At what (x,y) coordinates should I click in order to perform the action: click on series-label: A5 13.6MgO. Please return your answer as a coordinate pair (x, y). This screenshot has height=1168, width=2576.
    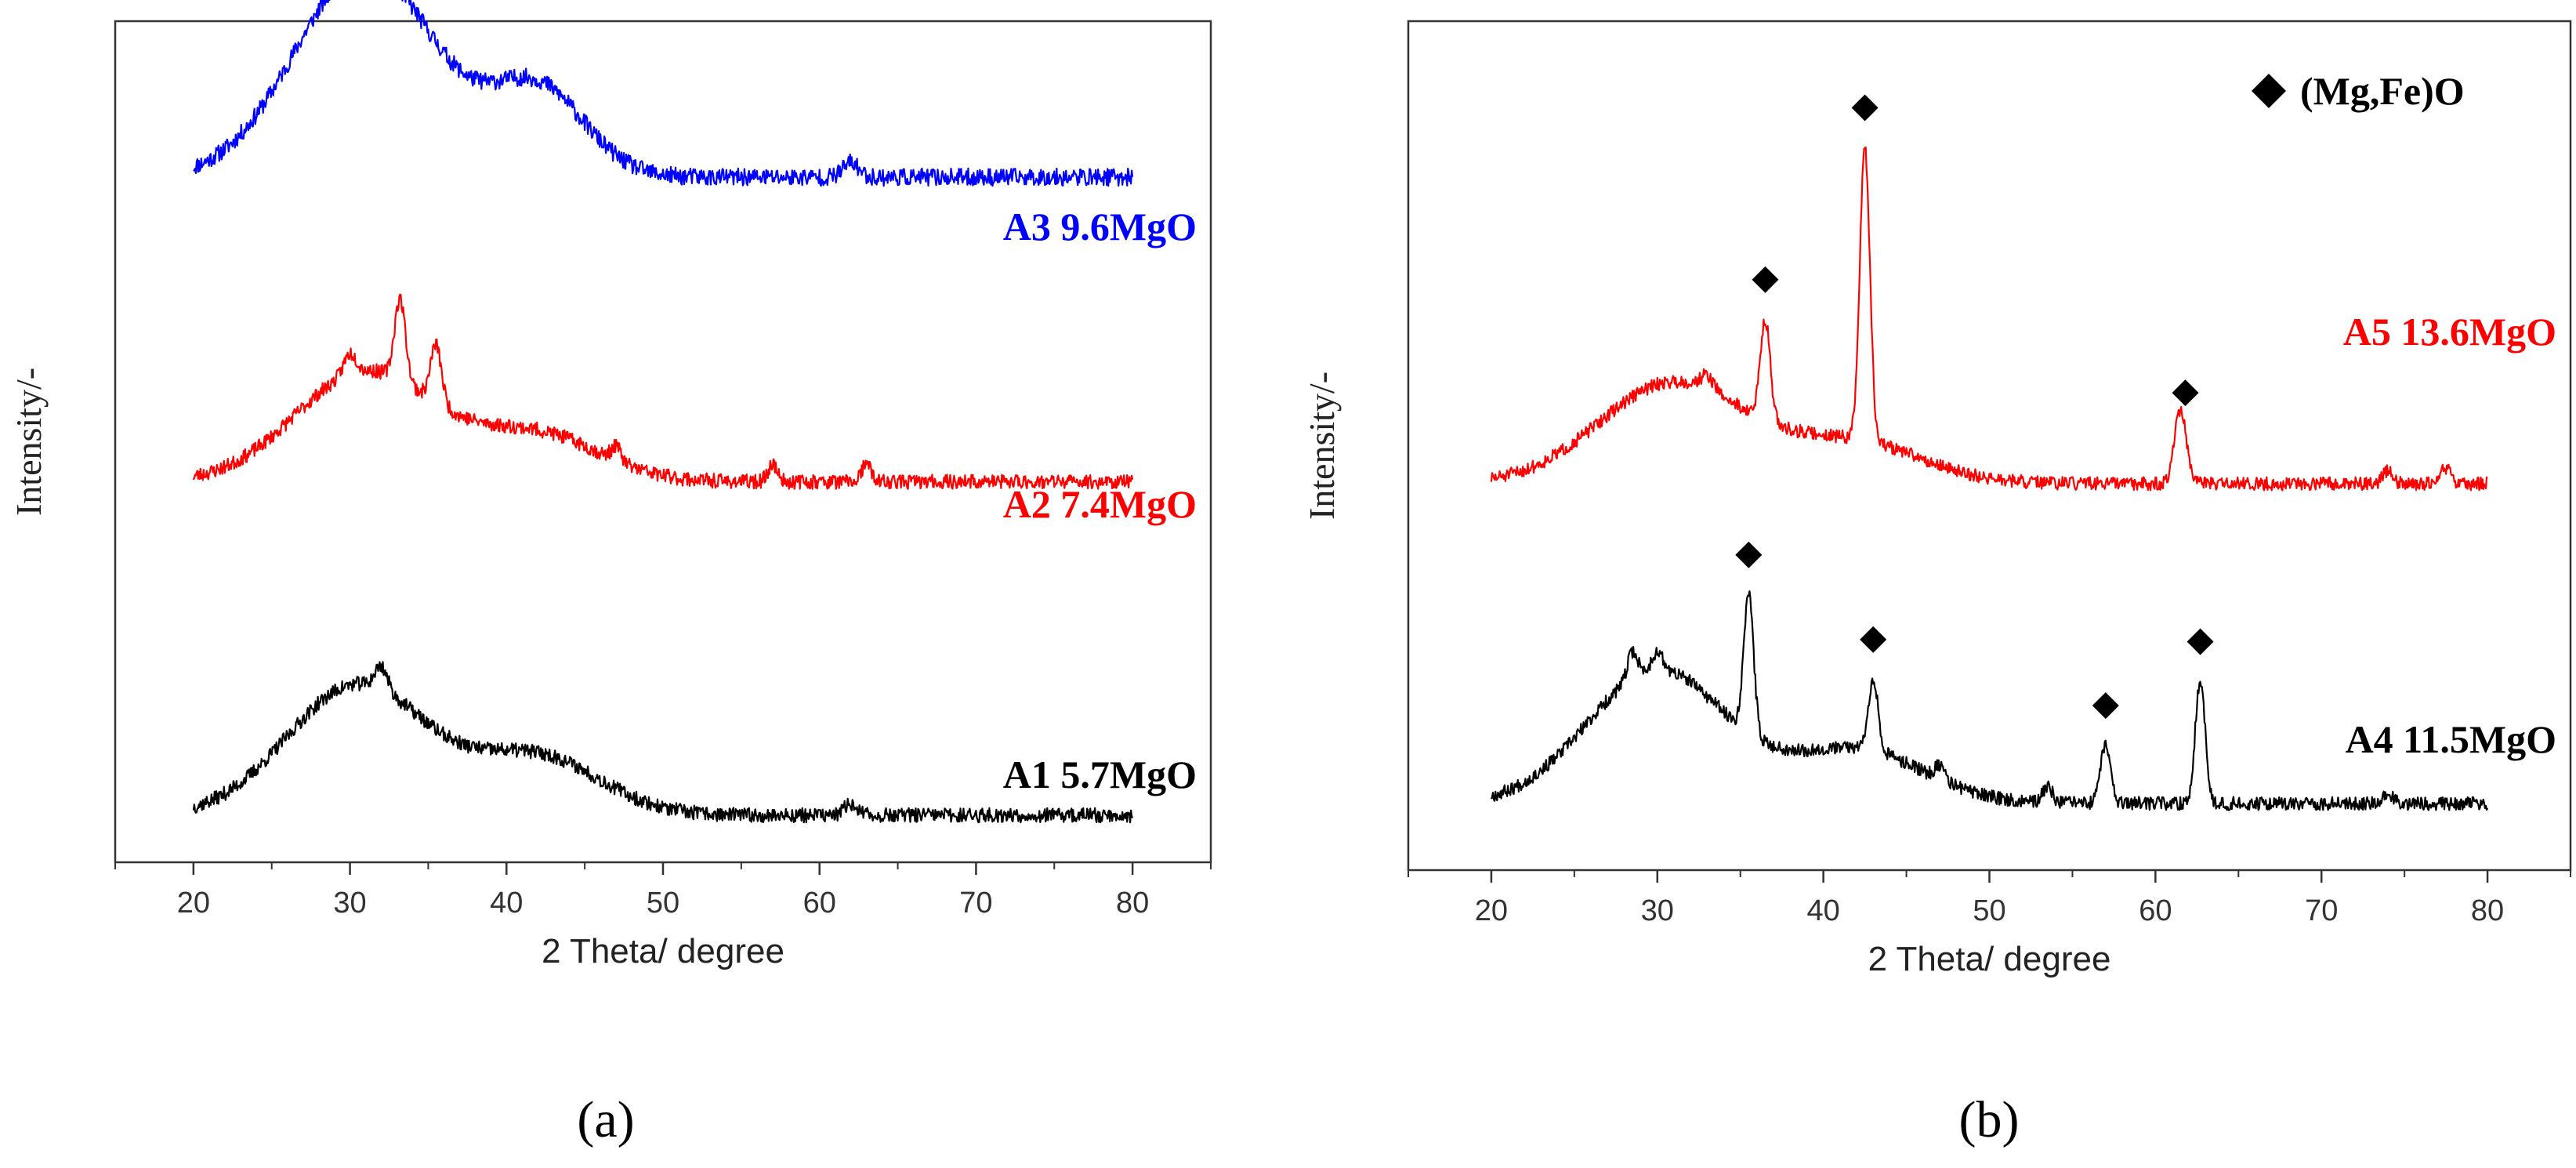
    Looking at the image, I should click on (2449, 332).